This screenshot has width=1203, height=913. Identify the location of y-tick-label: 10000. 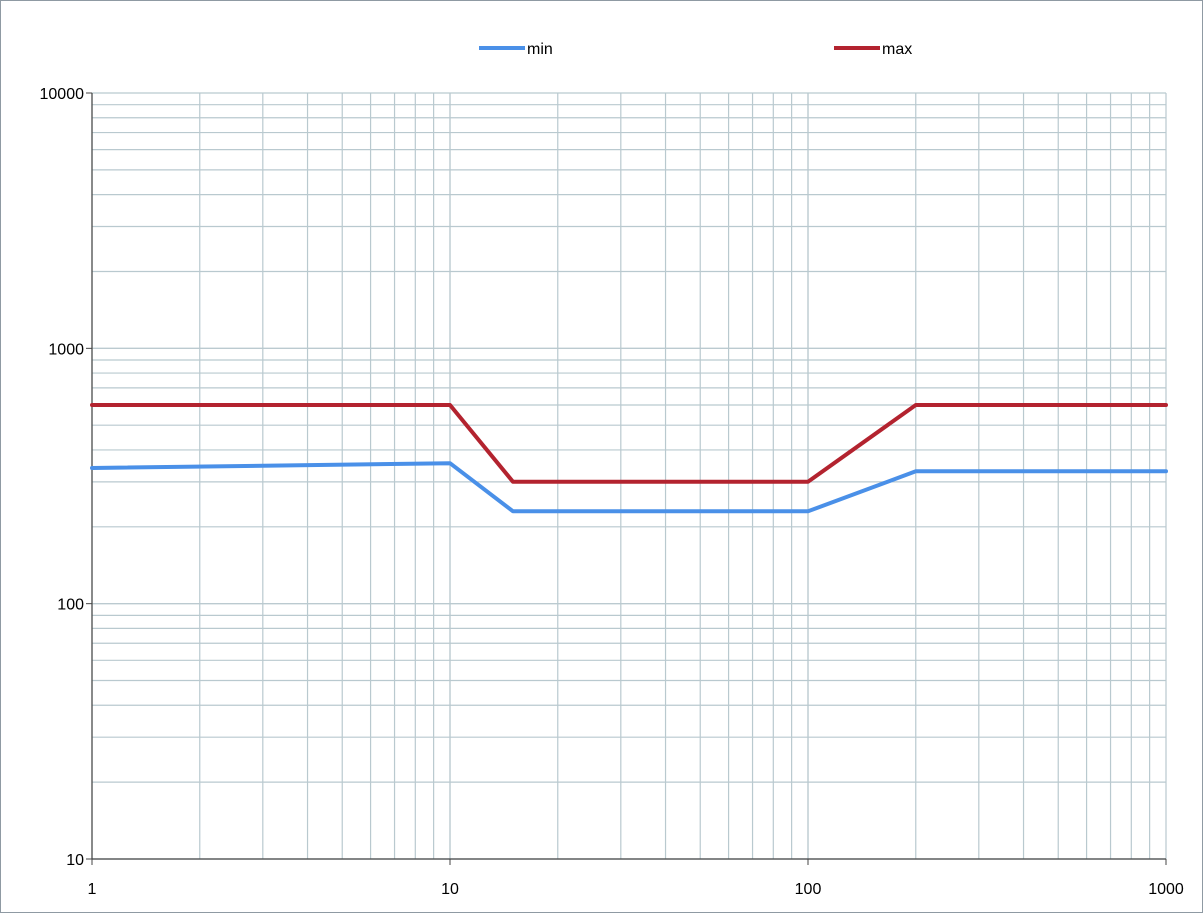
(62, 94).